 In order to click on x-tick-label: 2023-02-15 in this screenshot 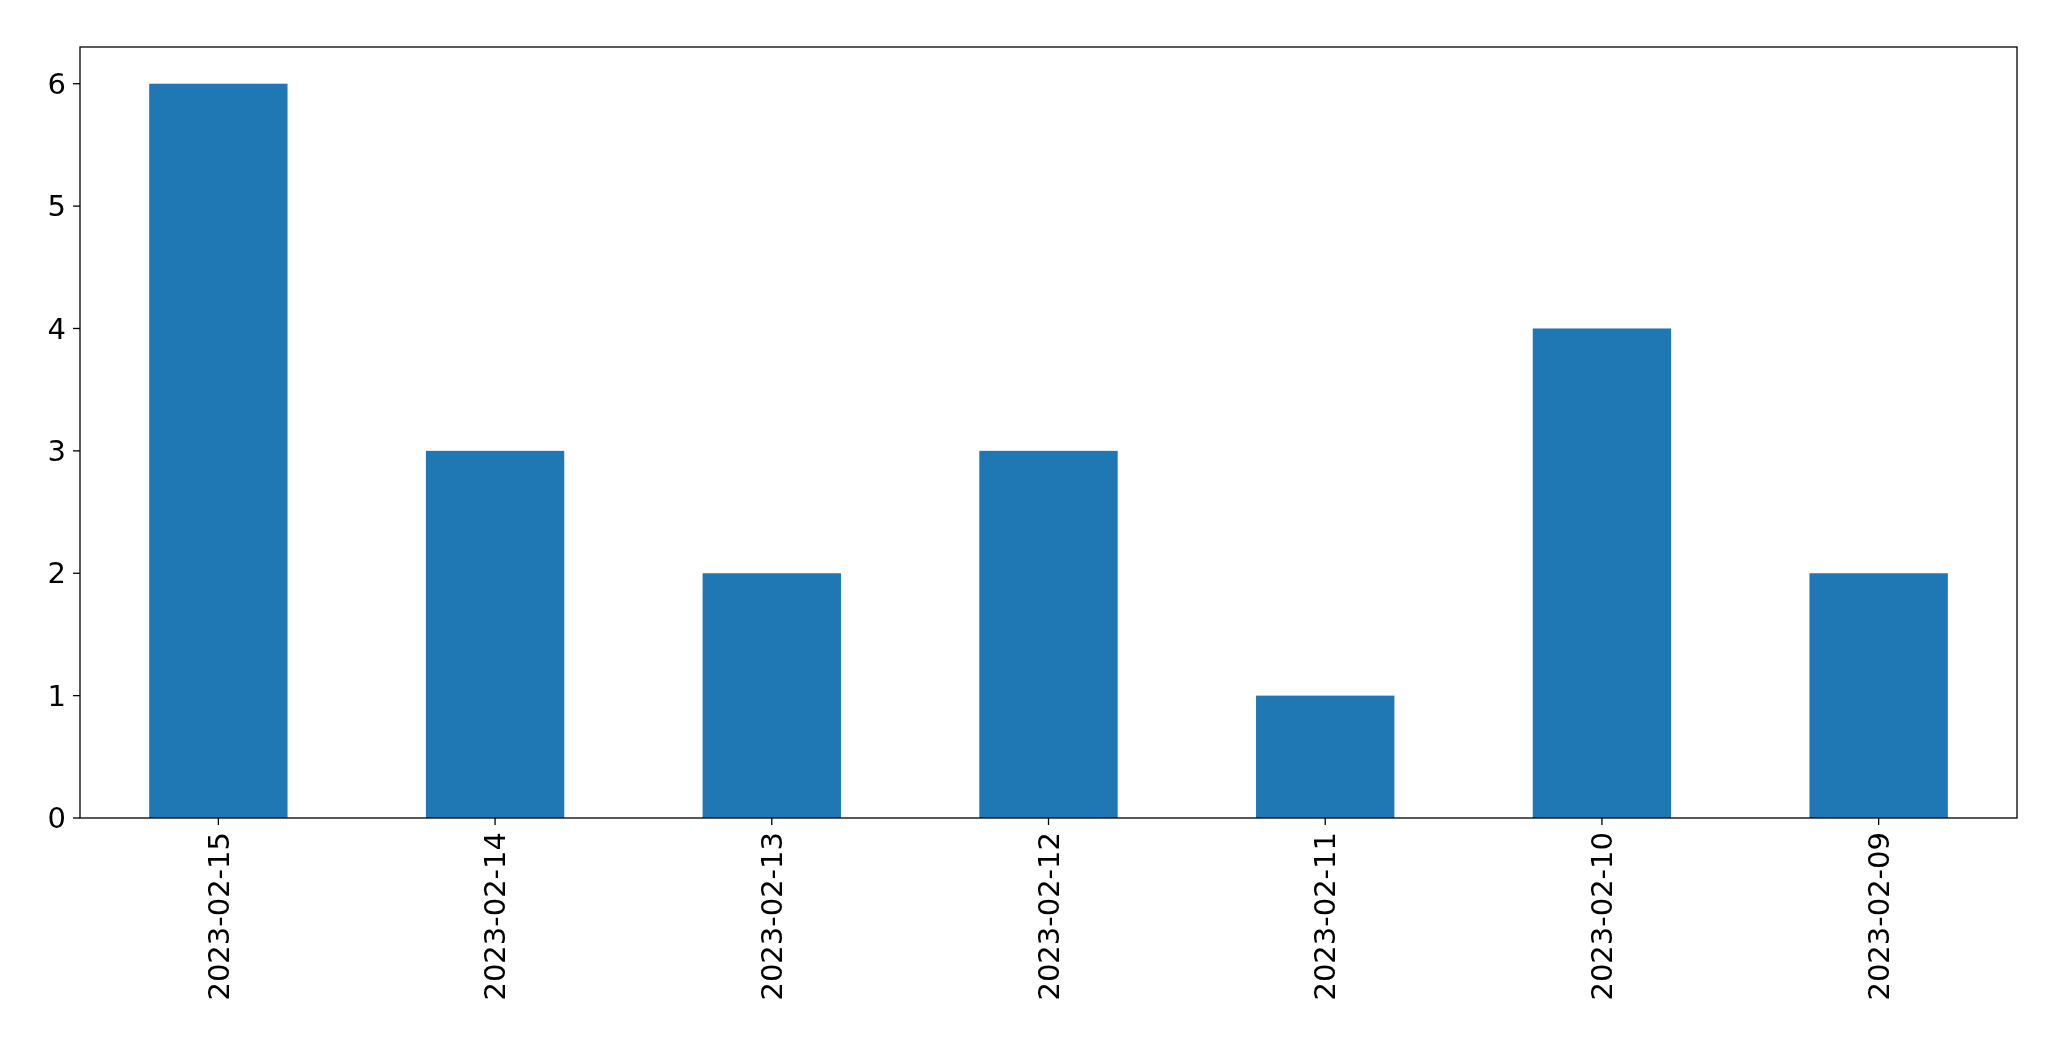, I will do `click(218, 916)`.